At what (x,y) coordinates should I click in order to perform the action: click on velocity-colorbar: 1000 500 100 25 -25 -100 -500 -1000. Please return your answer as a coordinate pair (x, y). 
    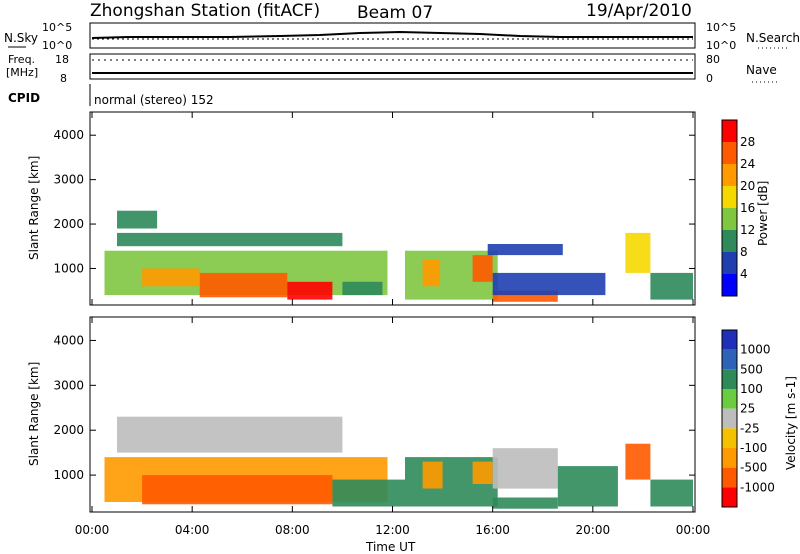
    Looking at the image, I should click on (748, 418).